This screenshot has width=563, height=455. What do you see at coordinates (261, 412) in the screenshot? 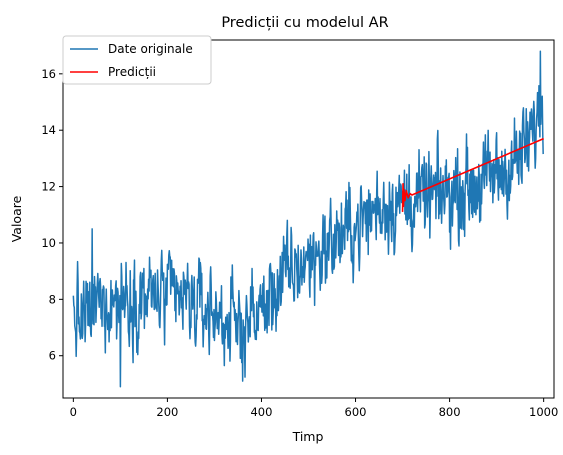
I see `x-tick-label: 400` at bounding box center [261, 412].